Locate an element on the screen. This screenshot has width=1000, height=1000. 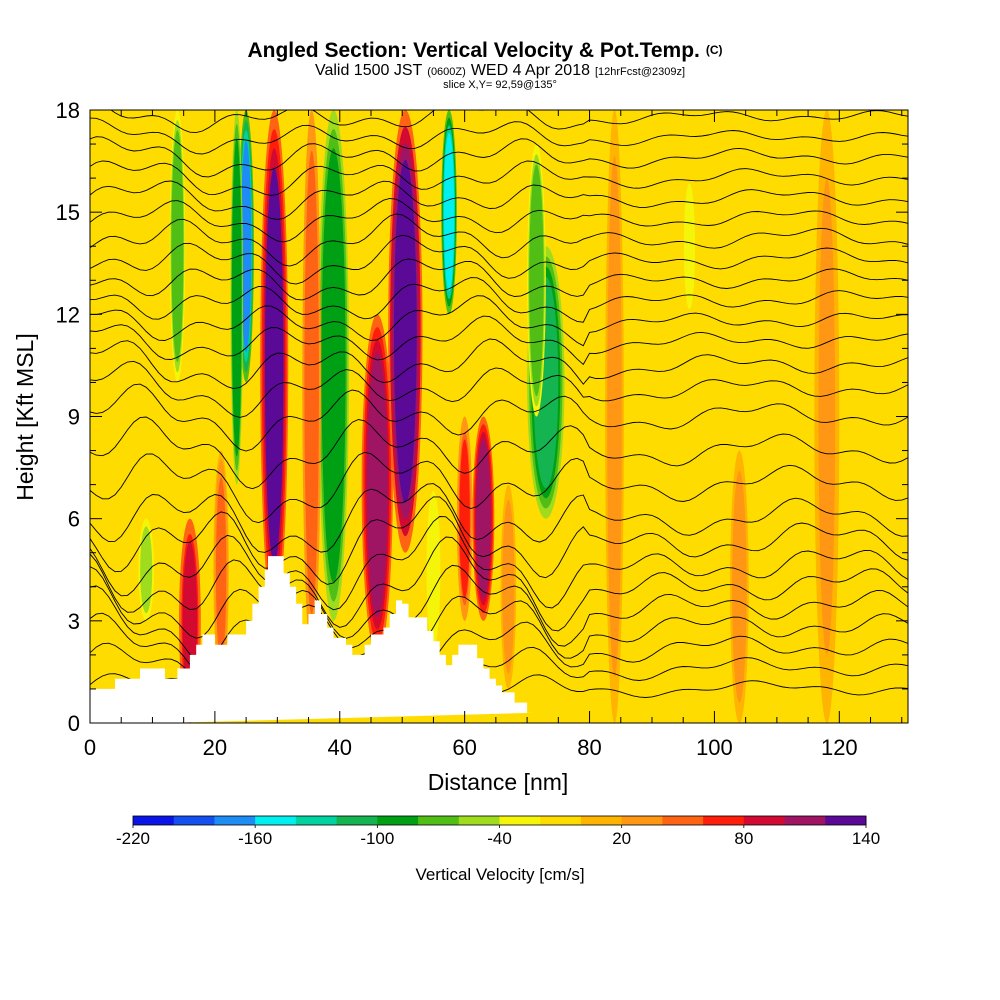
colorbar: -220 -160 -100 -40 20 80 140 is located at coordinates (498, 831).